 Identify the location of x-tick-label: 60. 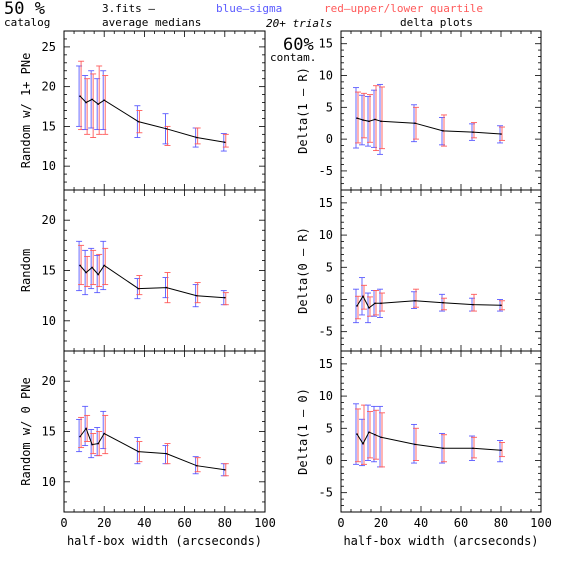
(461, 523).